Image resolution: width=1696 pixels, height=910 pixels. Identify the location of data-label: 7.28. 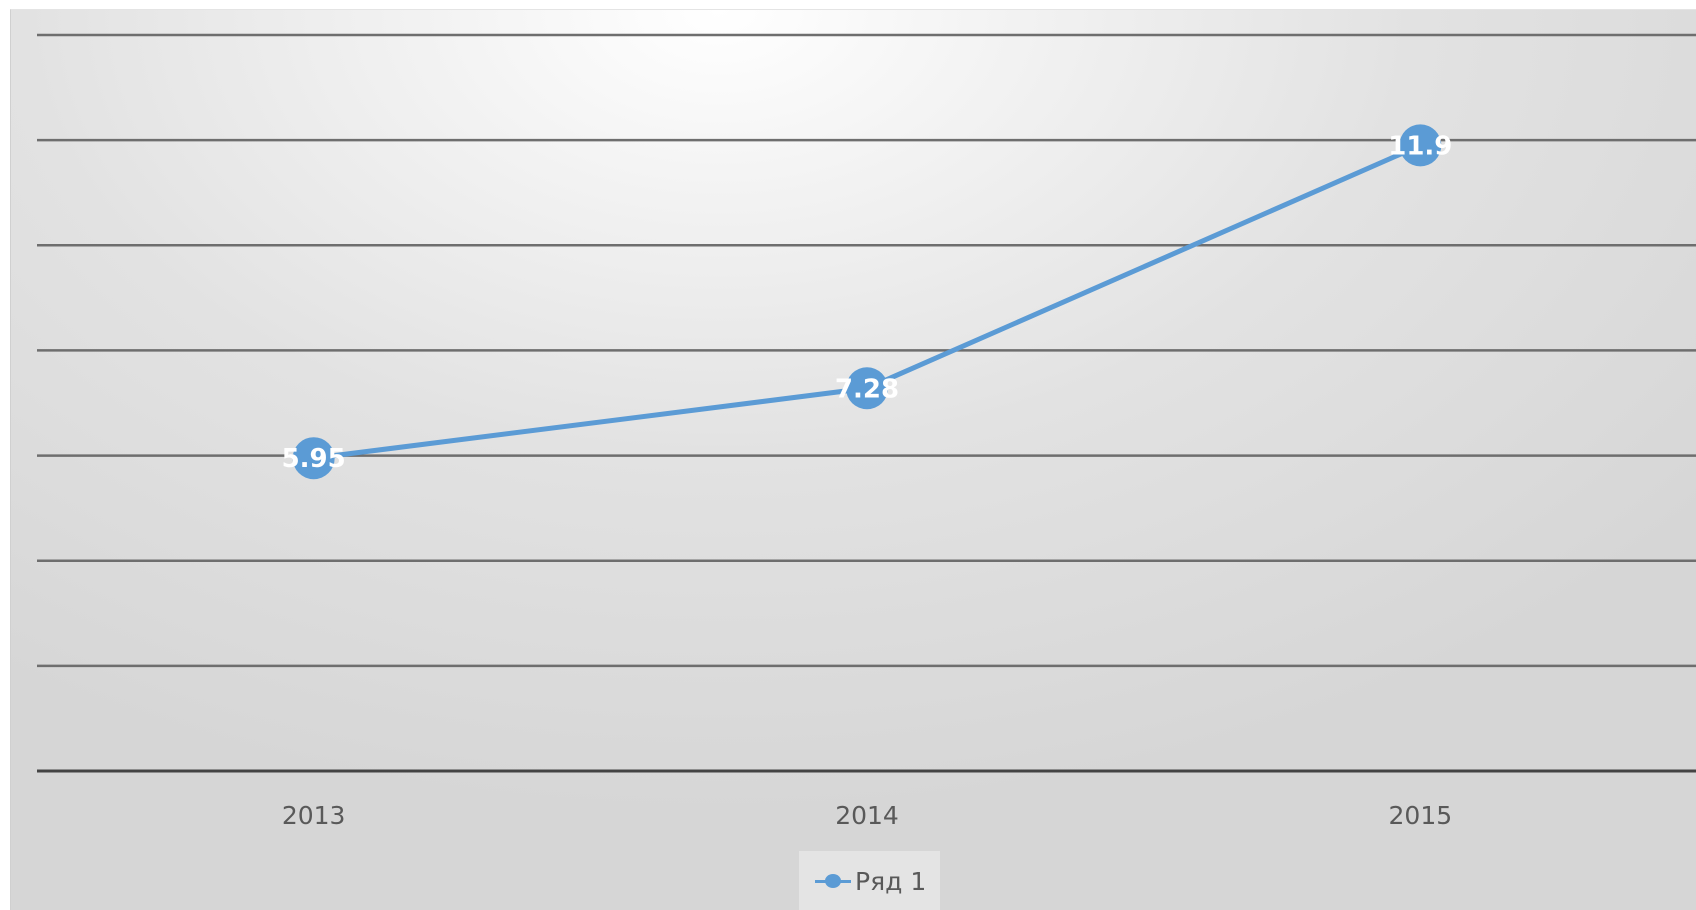
(867, 389).